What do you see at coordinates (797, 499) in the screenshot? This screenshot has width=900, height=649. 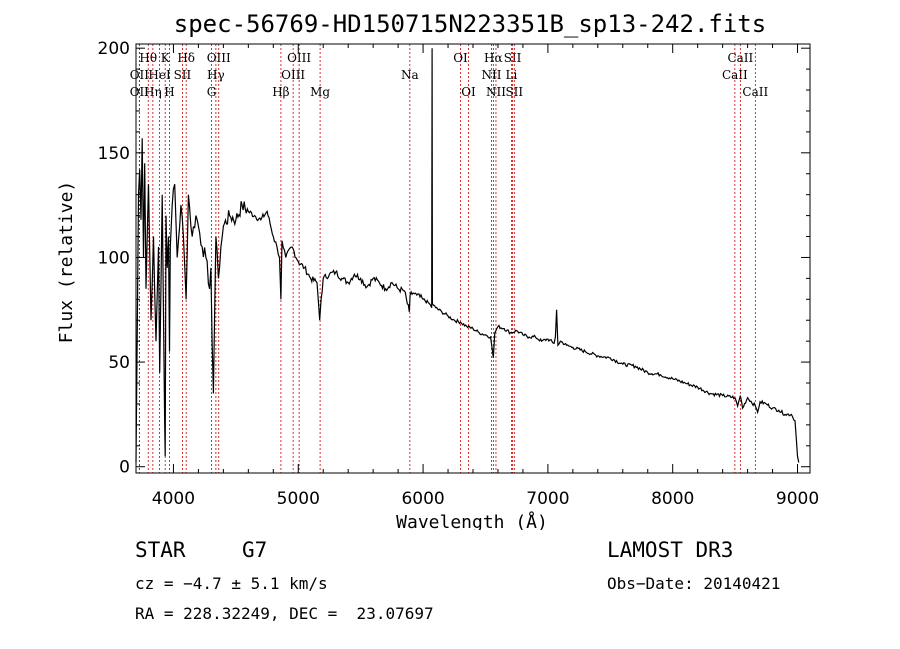 I see `x-tick-label: 9000` at bounding box center [797, 499].